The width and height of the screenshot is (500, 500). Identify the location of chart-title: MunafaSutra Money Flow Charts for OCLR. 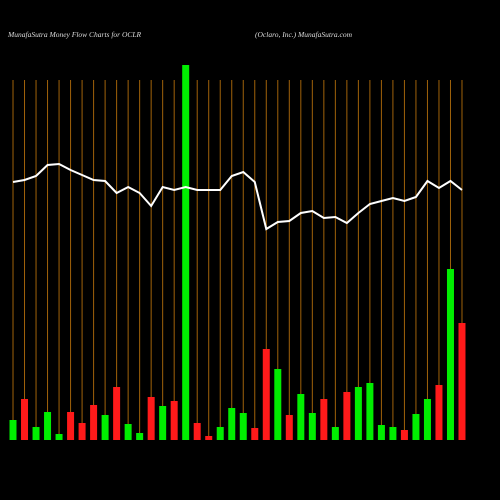
(74, 34).